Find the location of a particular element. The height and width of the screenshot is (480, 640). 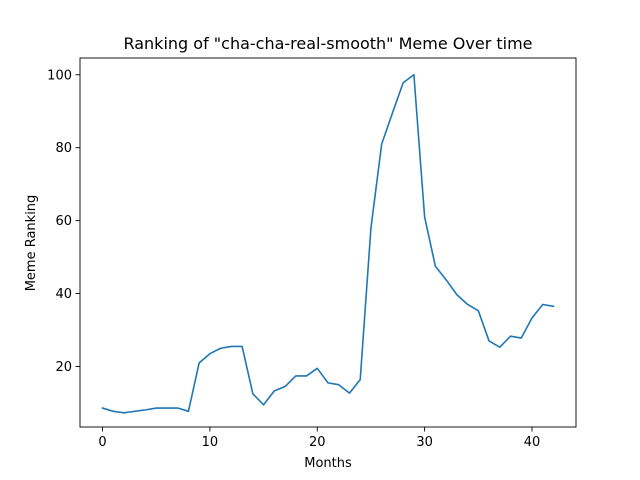

y-tick-label: 40 is located at coordinates (63, 294).